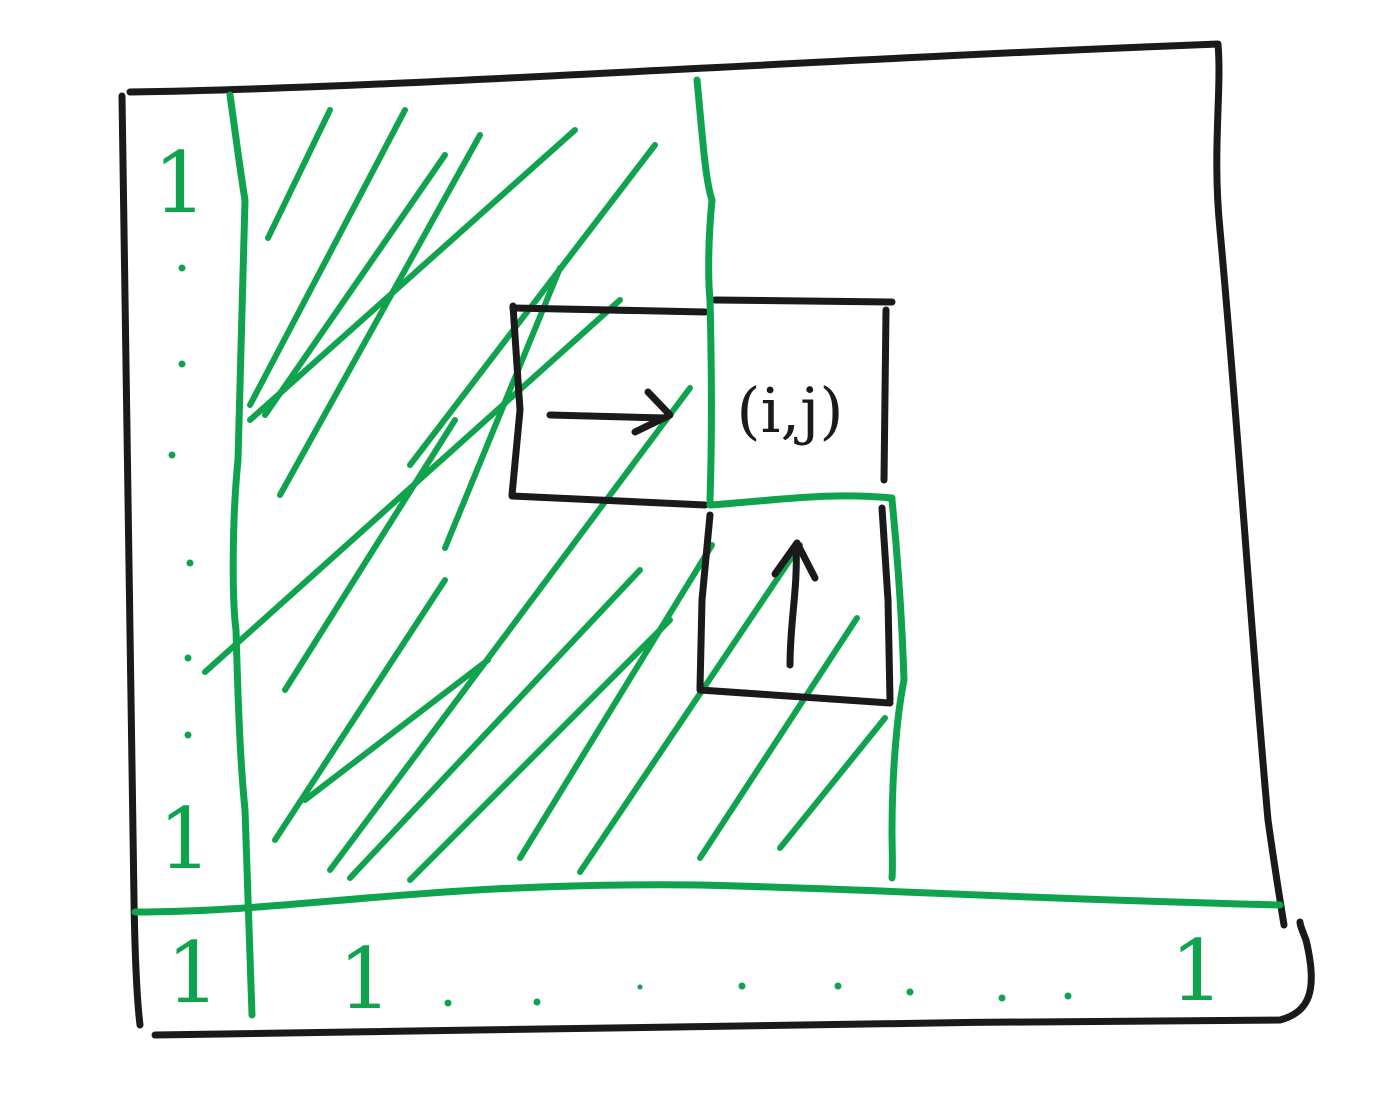  I want to click on cell-label: (i,j), so click(789, 410).